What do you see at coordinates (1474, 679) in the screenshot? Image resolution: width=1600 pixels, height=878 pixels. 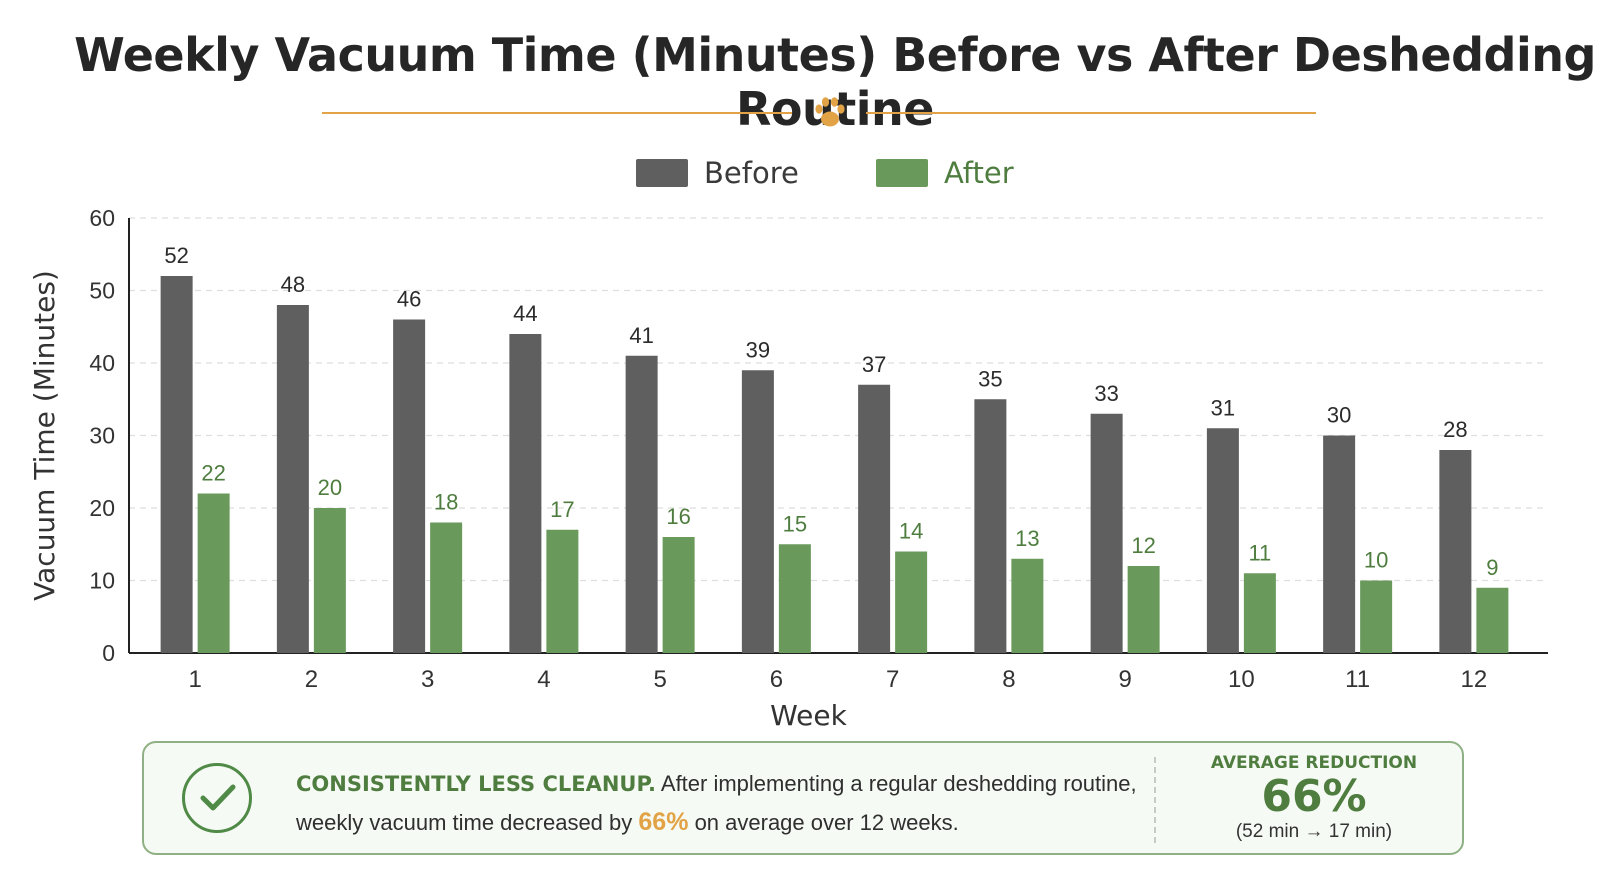 I see `x-tick-label: 12` at bounding box center [1474, 679].